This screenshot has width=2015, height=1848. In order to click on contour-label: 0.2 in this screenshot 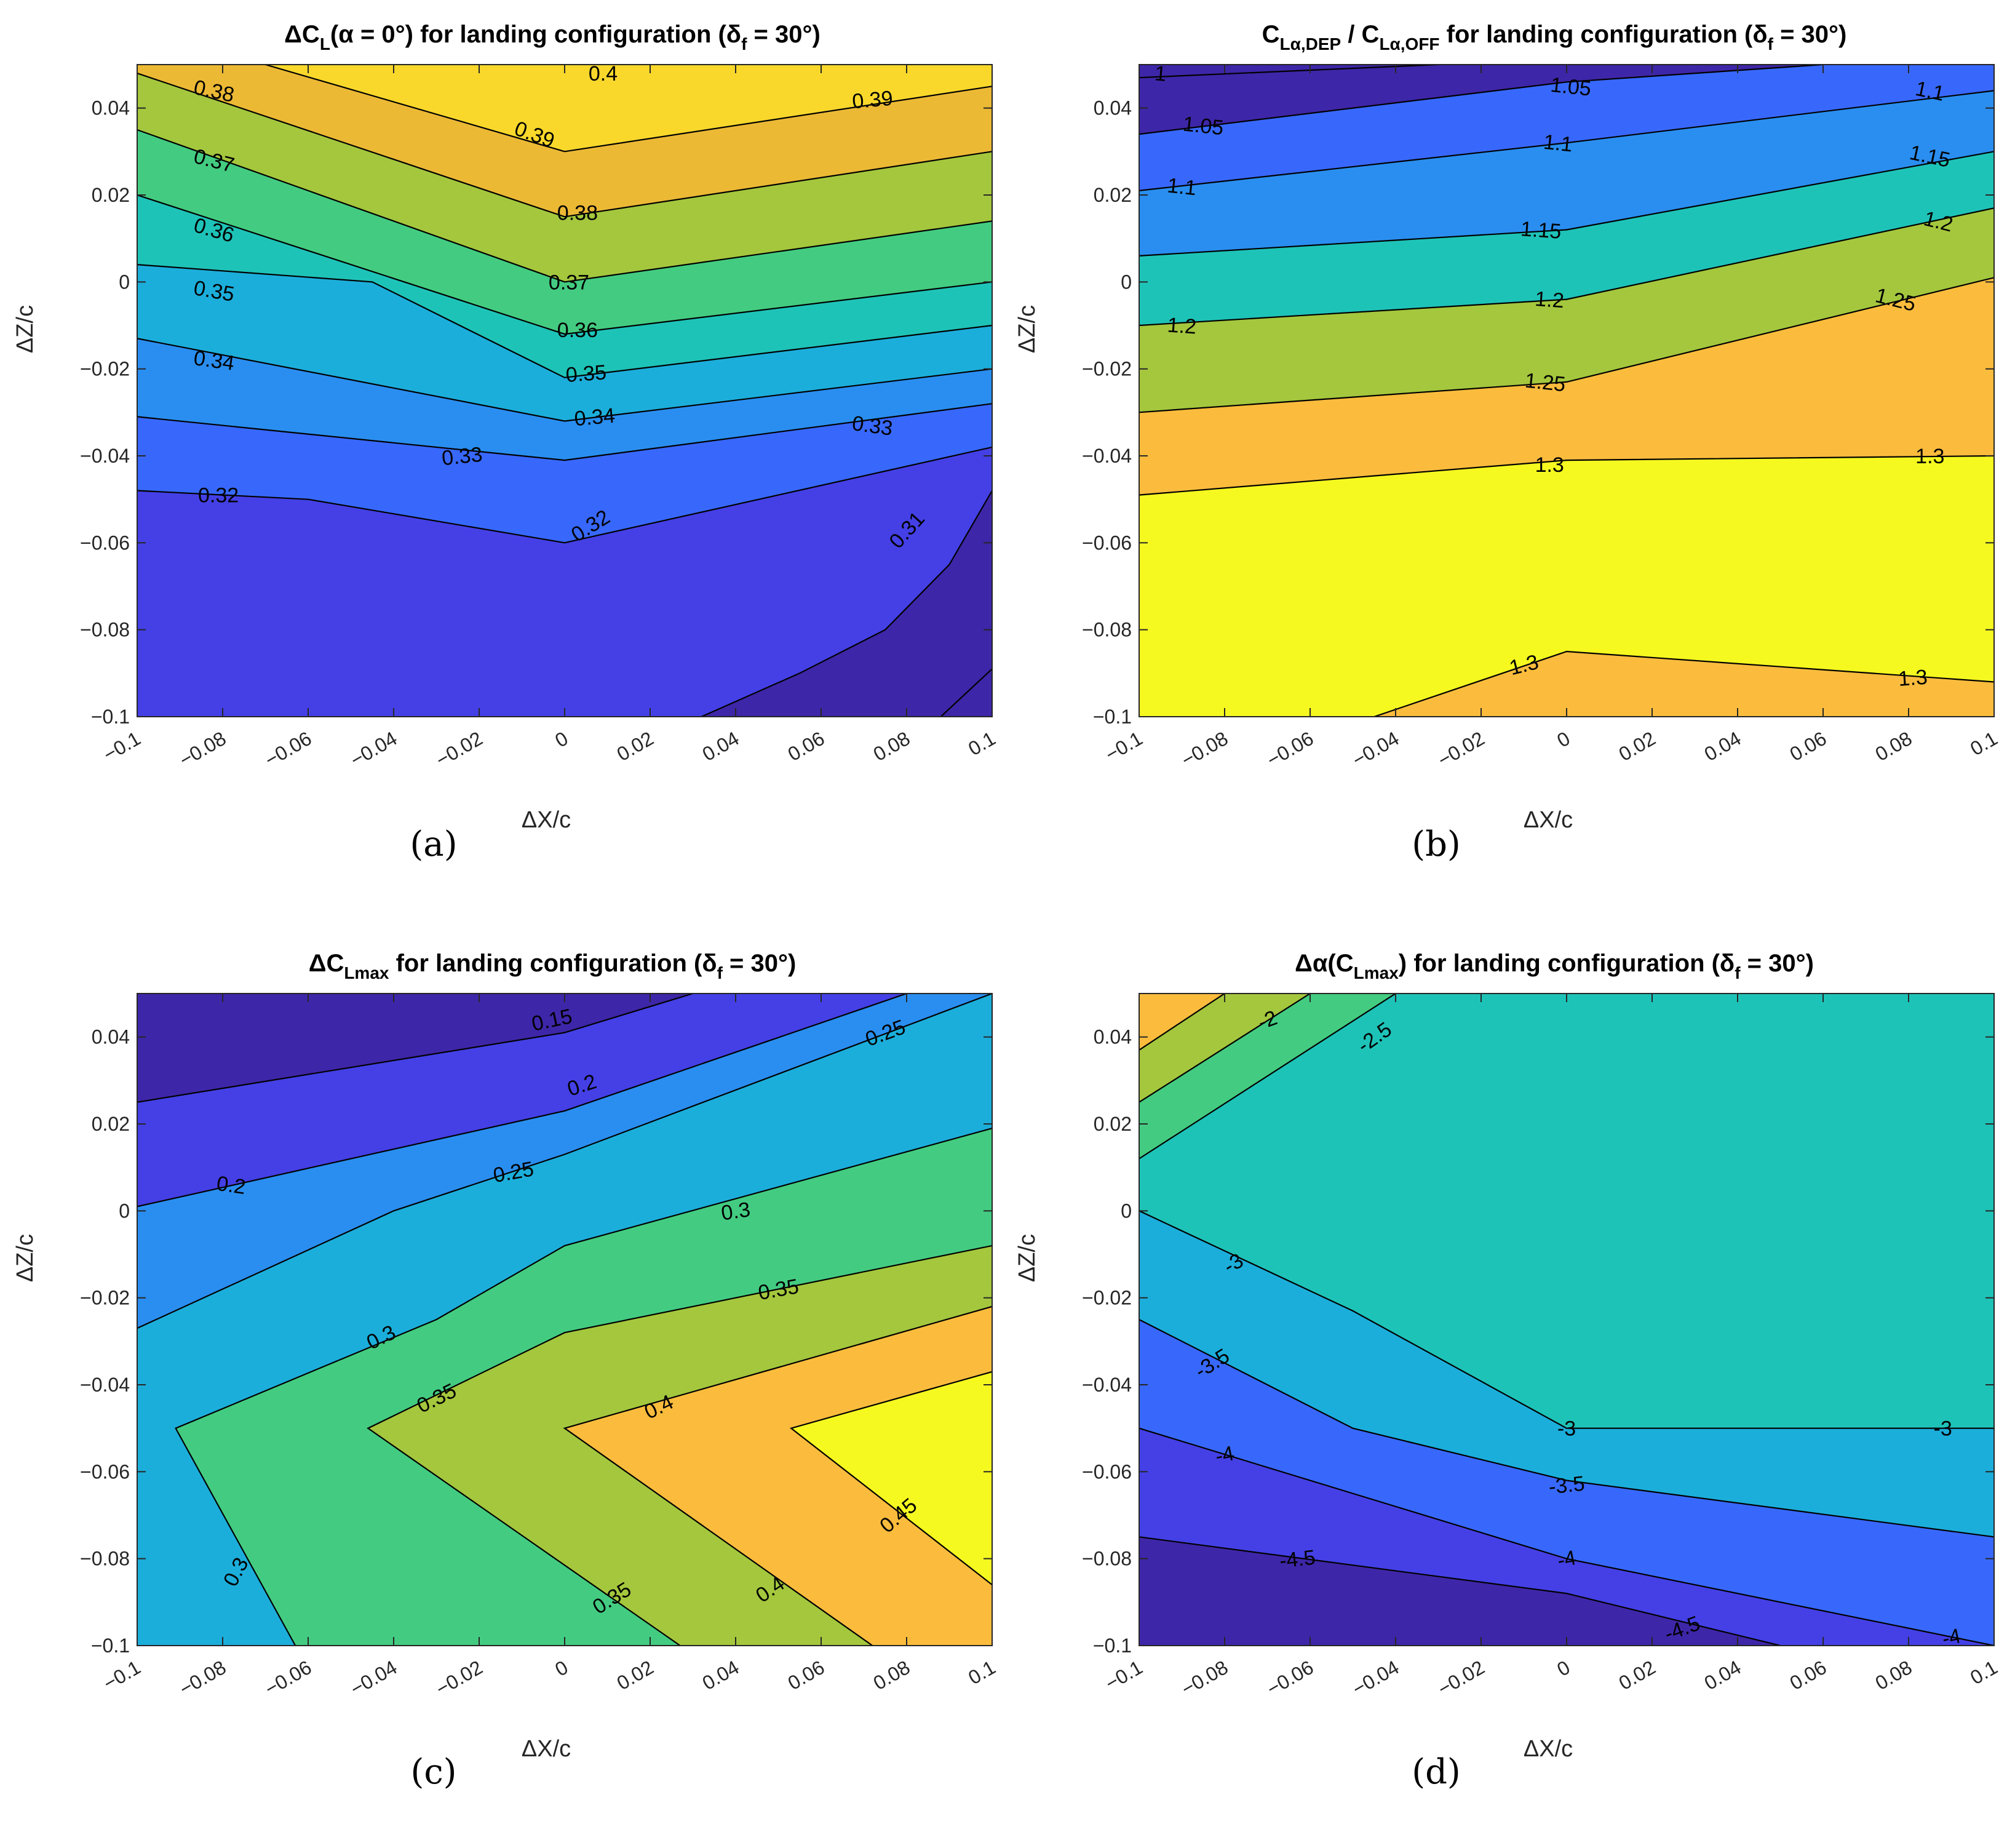, I will do `click(231, 1185)`.